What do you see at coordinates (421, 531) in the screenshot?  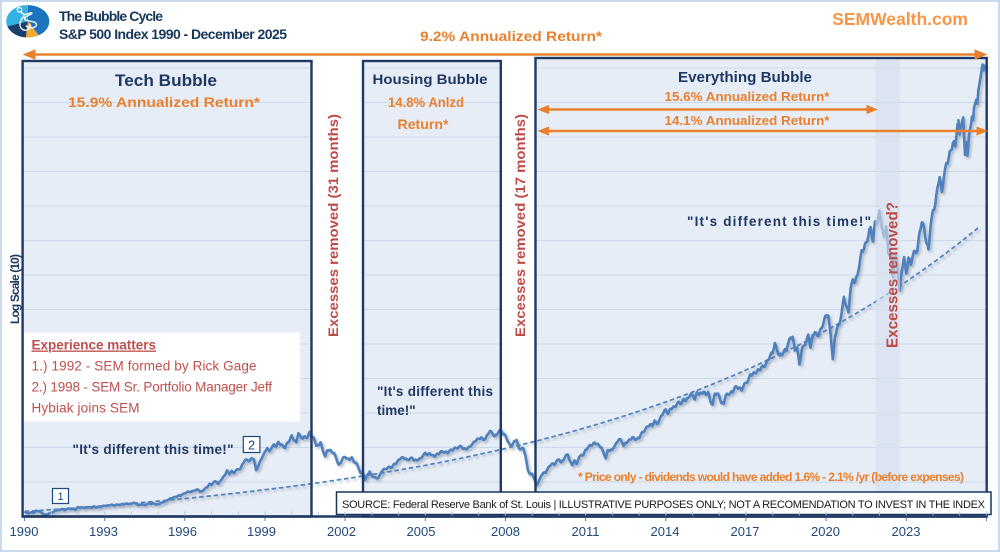 I see `svg-text: 2005` at bounding box center [421, 531].